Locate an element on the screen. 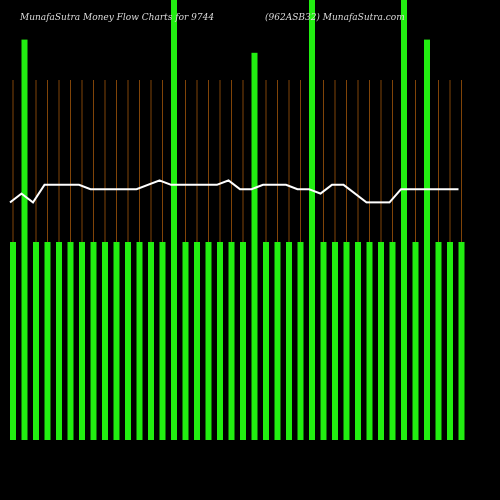  chart-subtitle: (962ASB32) MunafaSutra.com is located at coordinates (335, 17).